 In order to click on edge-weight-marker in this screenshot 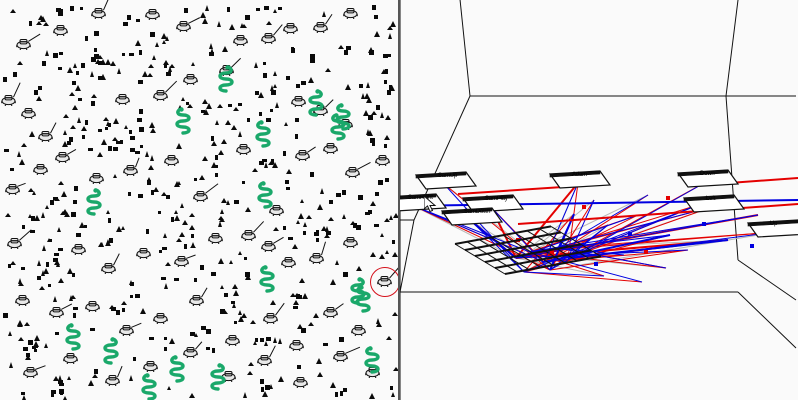, I will do `click(752, 246)`.